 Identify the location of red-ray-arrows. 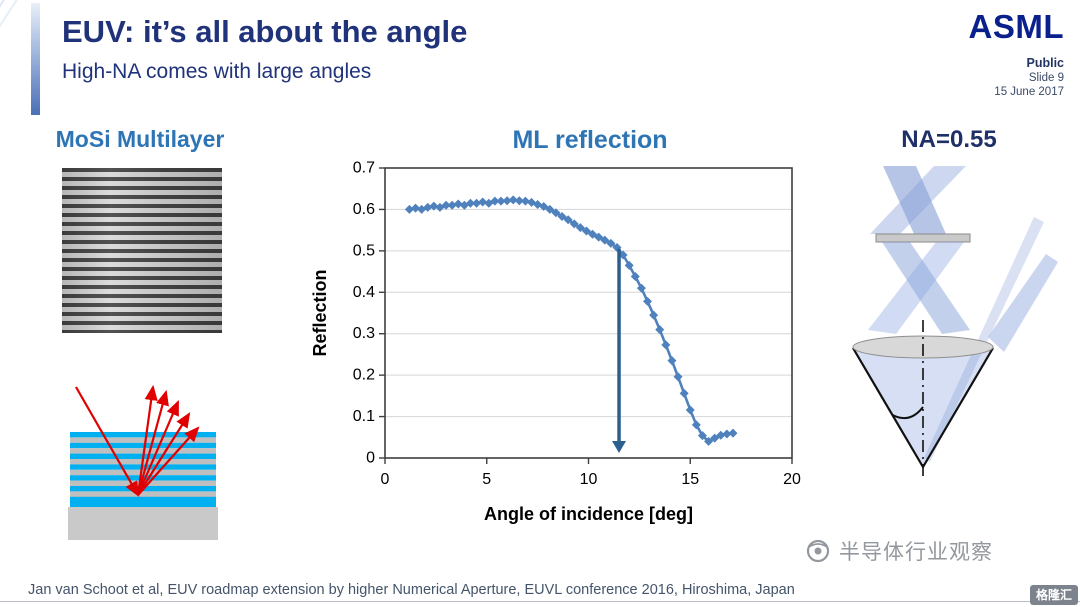
(137, 440).